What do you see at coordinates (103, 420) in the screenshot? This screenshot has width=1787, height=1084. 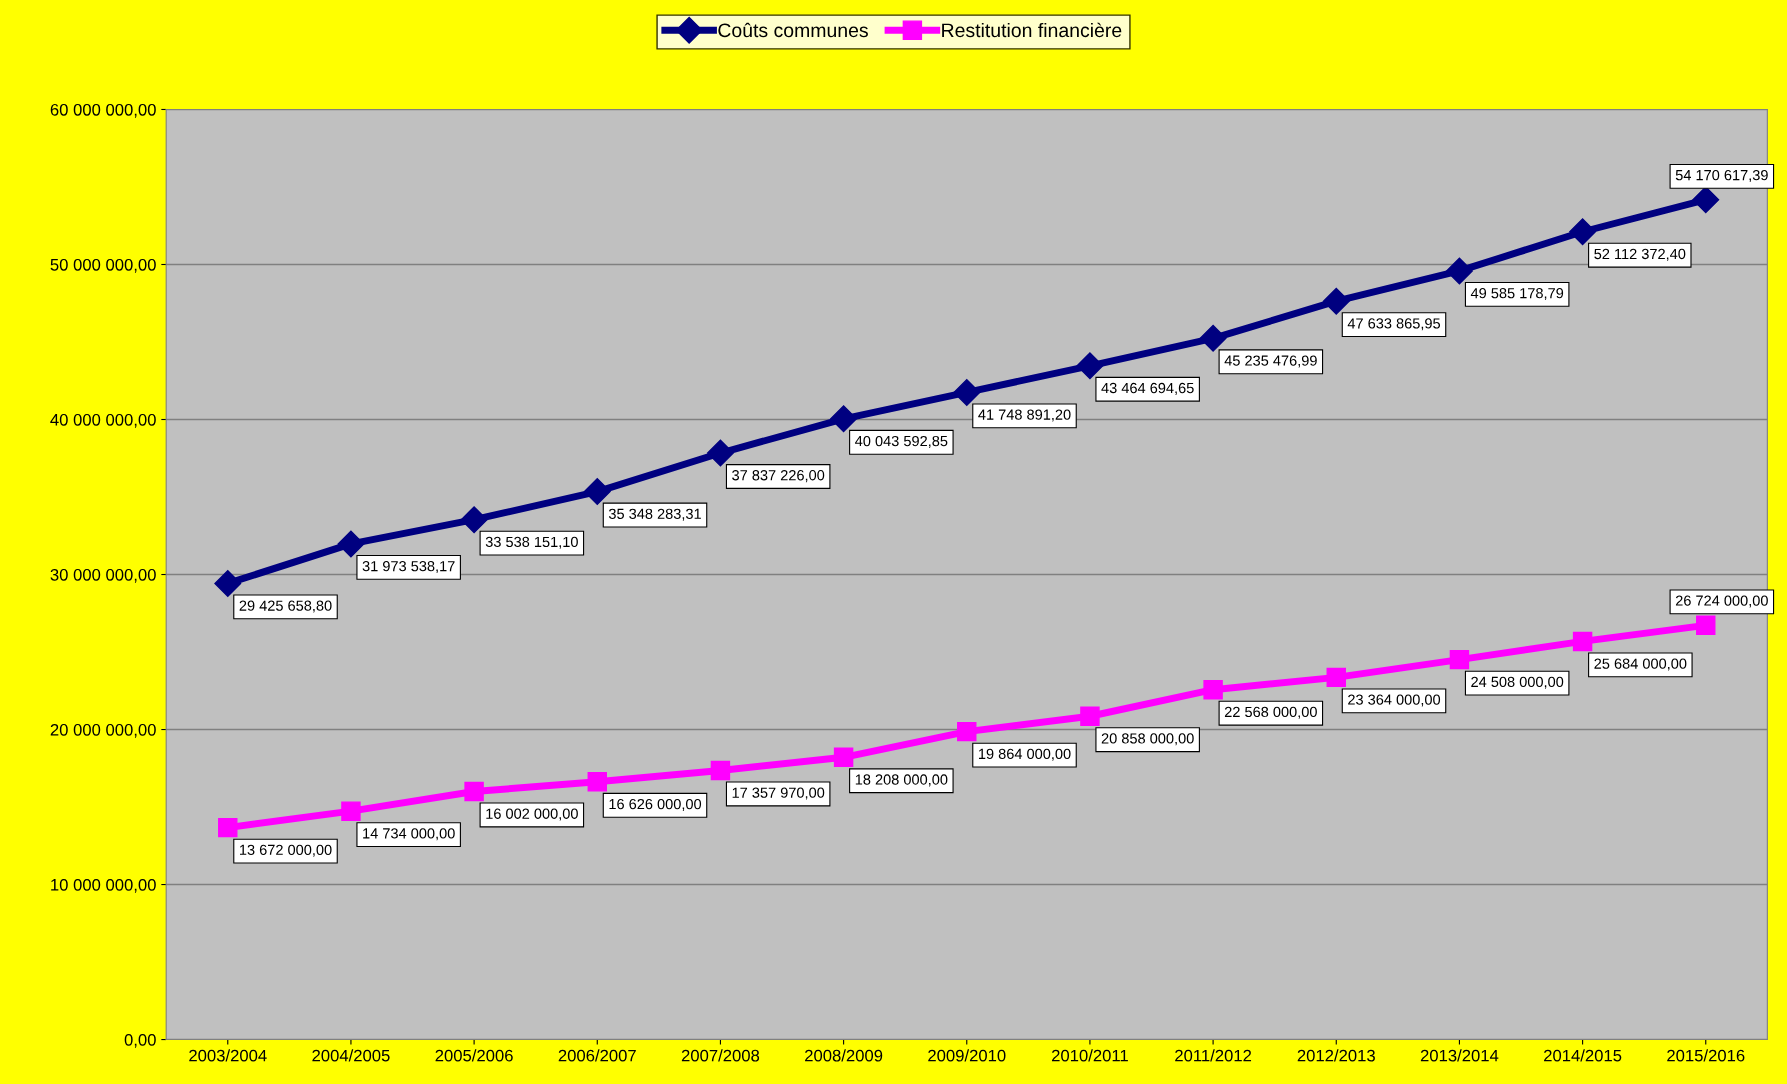 I see `y-tick-label: 40 000 000,00` at bounding box center [103, 420].